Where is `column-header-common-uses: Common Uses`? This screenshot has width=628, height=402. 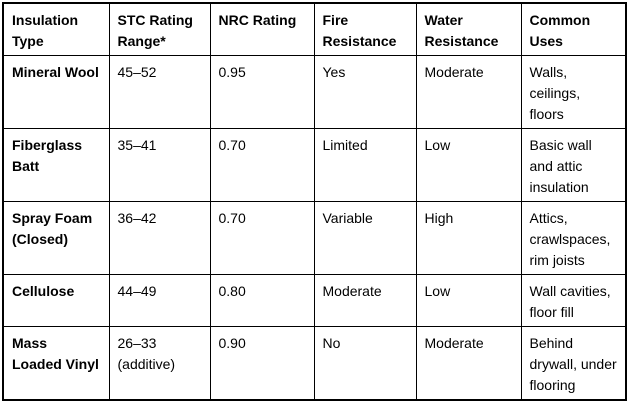
column-header-common-uses: Common Uses is located at coordinates (573, 29).